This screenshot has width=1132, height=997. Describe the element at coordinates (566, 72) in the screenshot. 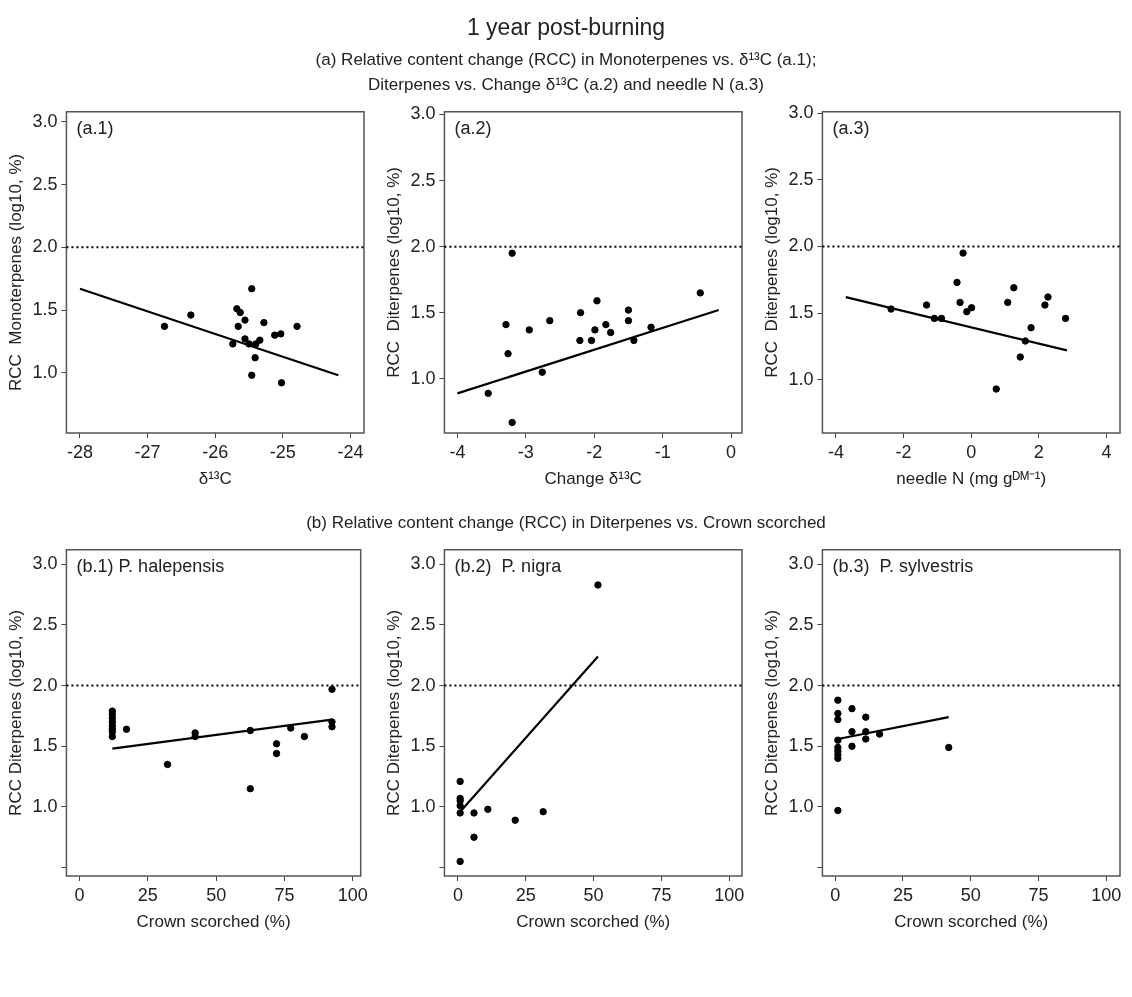

I see `text: (a) Relative content change (RCC) in Monoterpenes vs. δ¹³C (a.1); Diterpenes vs. Change δ¹³C (a.2) and needle N (a.3)` at that location.